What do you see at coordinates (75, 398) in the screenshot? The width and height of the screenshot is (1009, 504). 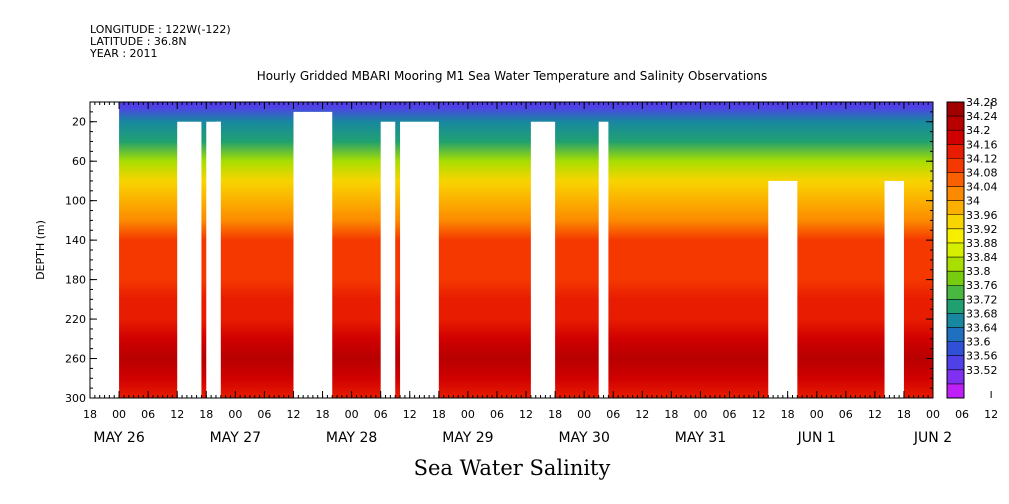 I see `y-tick-label: 300` at bounding box center [75, 398].